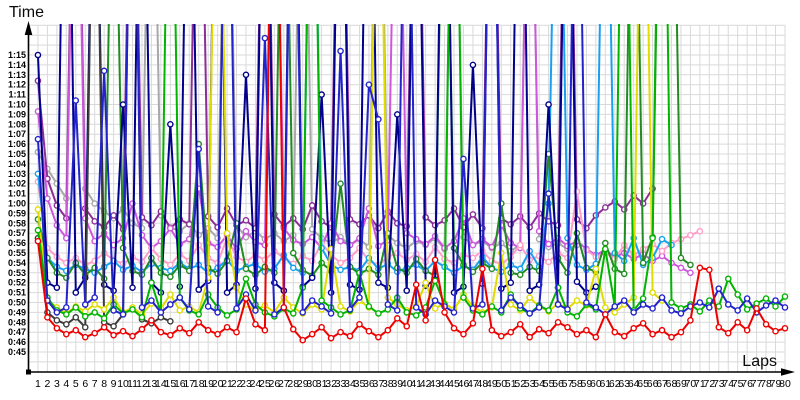 The height and width of the screenshot is (400, 800). What do you see at coordinates (662, 384) in the screenshot?
I see `x-tick-label: 67` at bounding box center [662, 384].